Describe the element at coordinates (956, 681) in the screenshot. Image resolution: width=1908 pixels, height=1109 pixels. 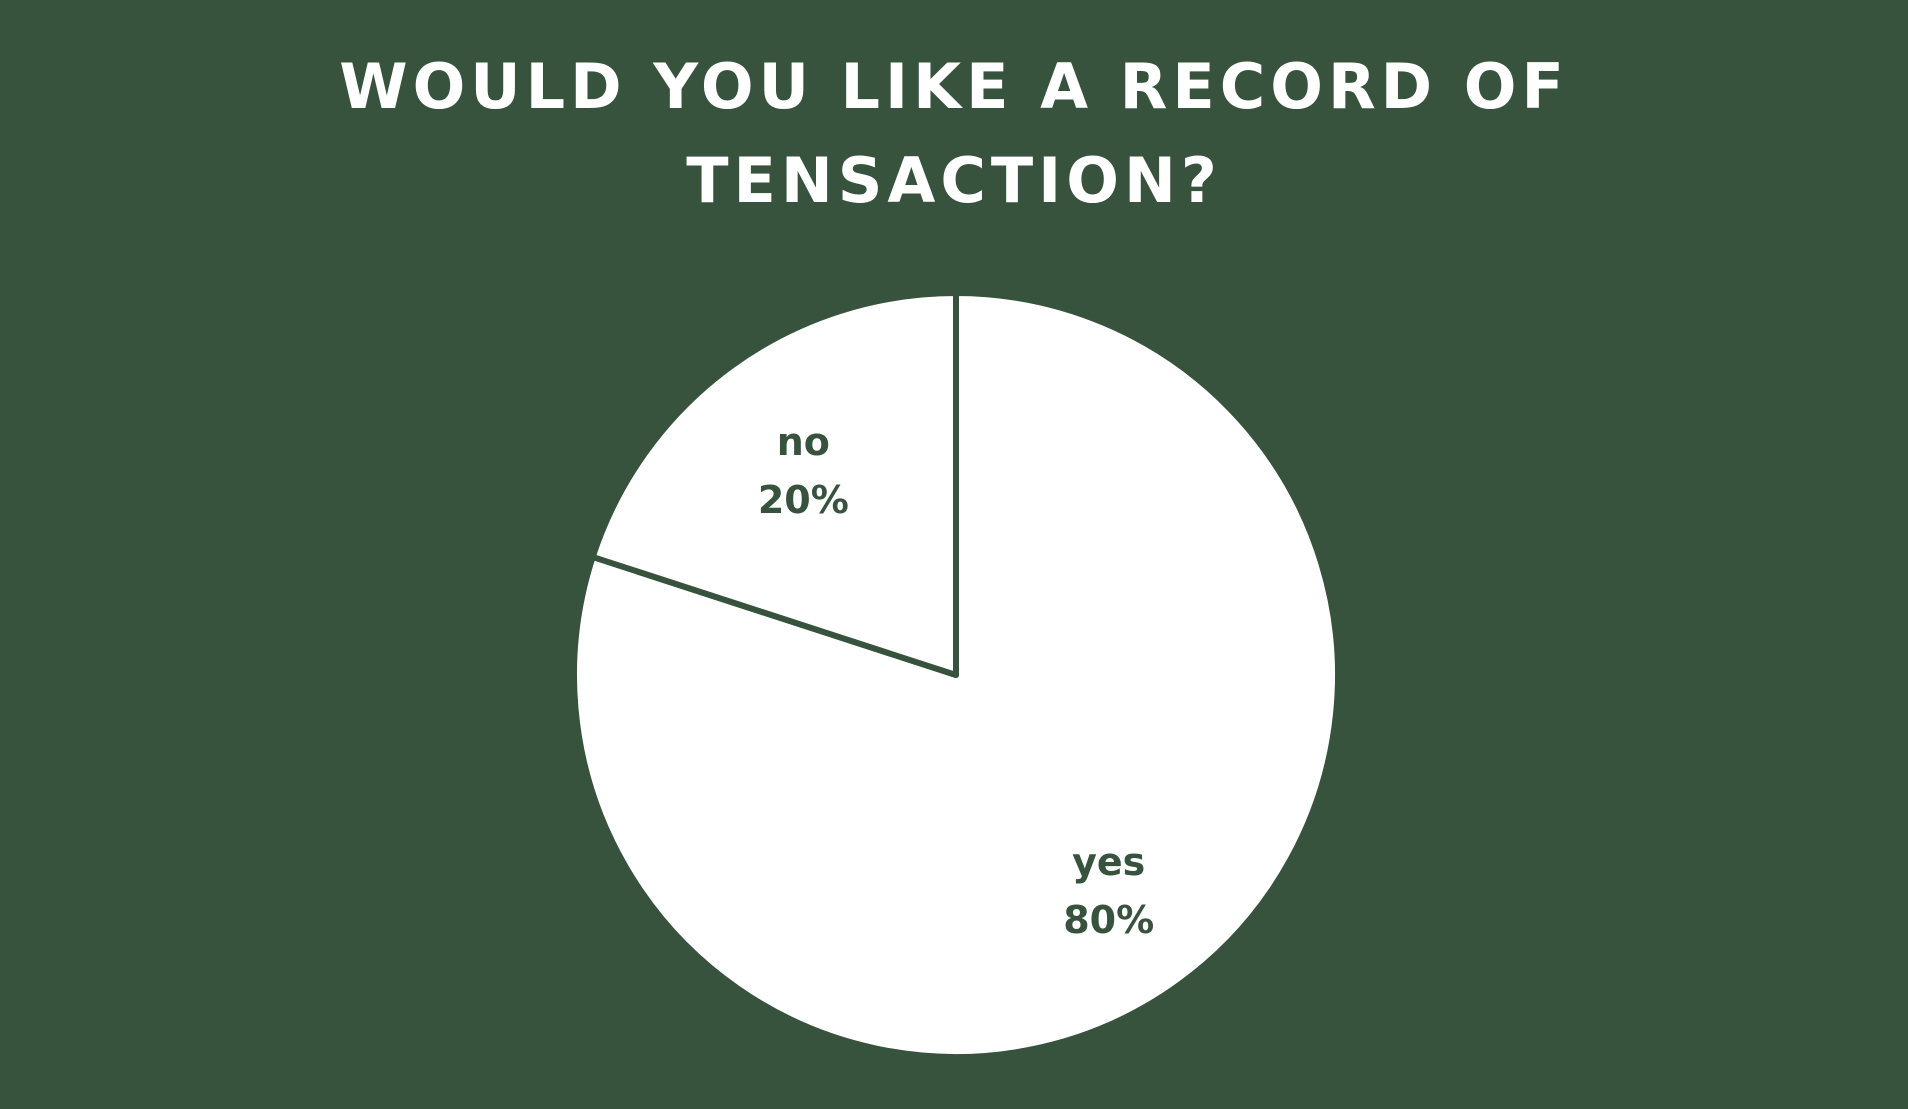
I see `pie-labels: yes 80% no 20%` at that location.